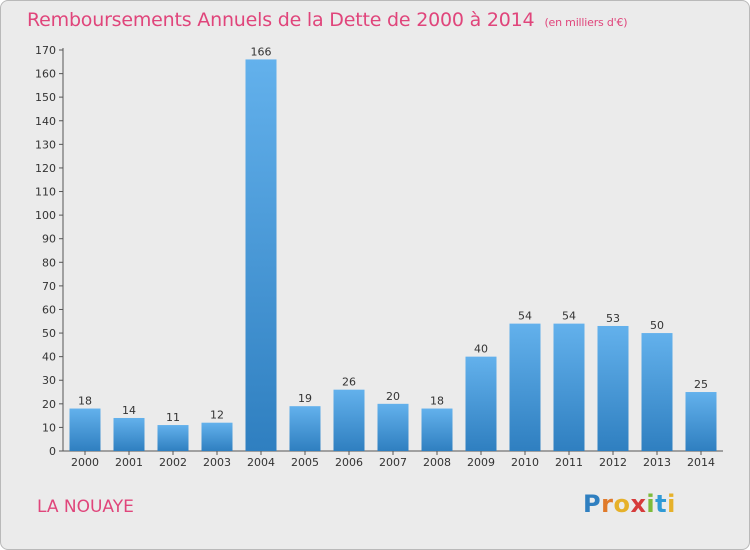 Image resolution: width=750 pixels, height=550 pixels. I want to click on data-label-2004: 166, so click(261, 51).